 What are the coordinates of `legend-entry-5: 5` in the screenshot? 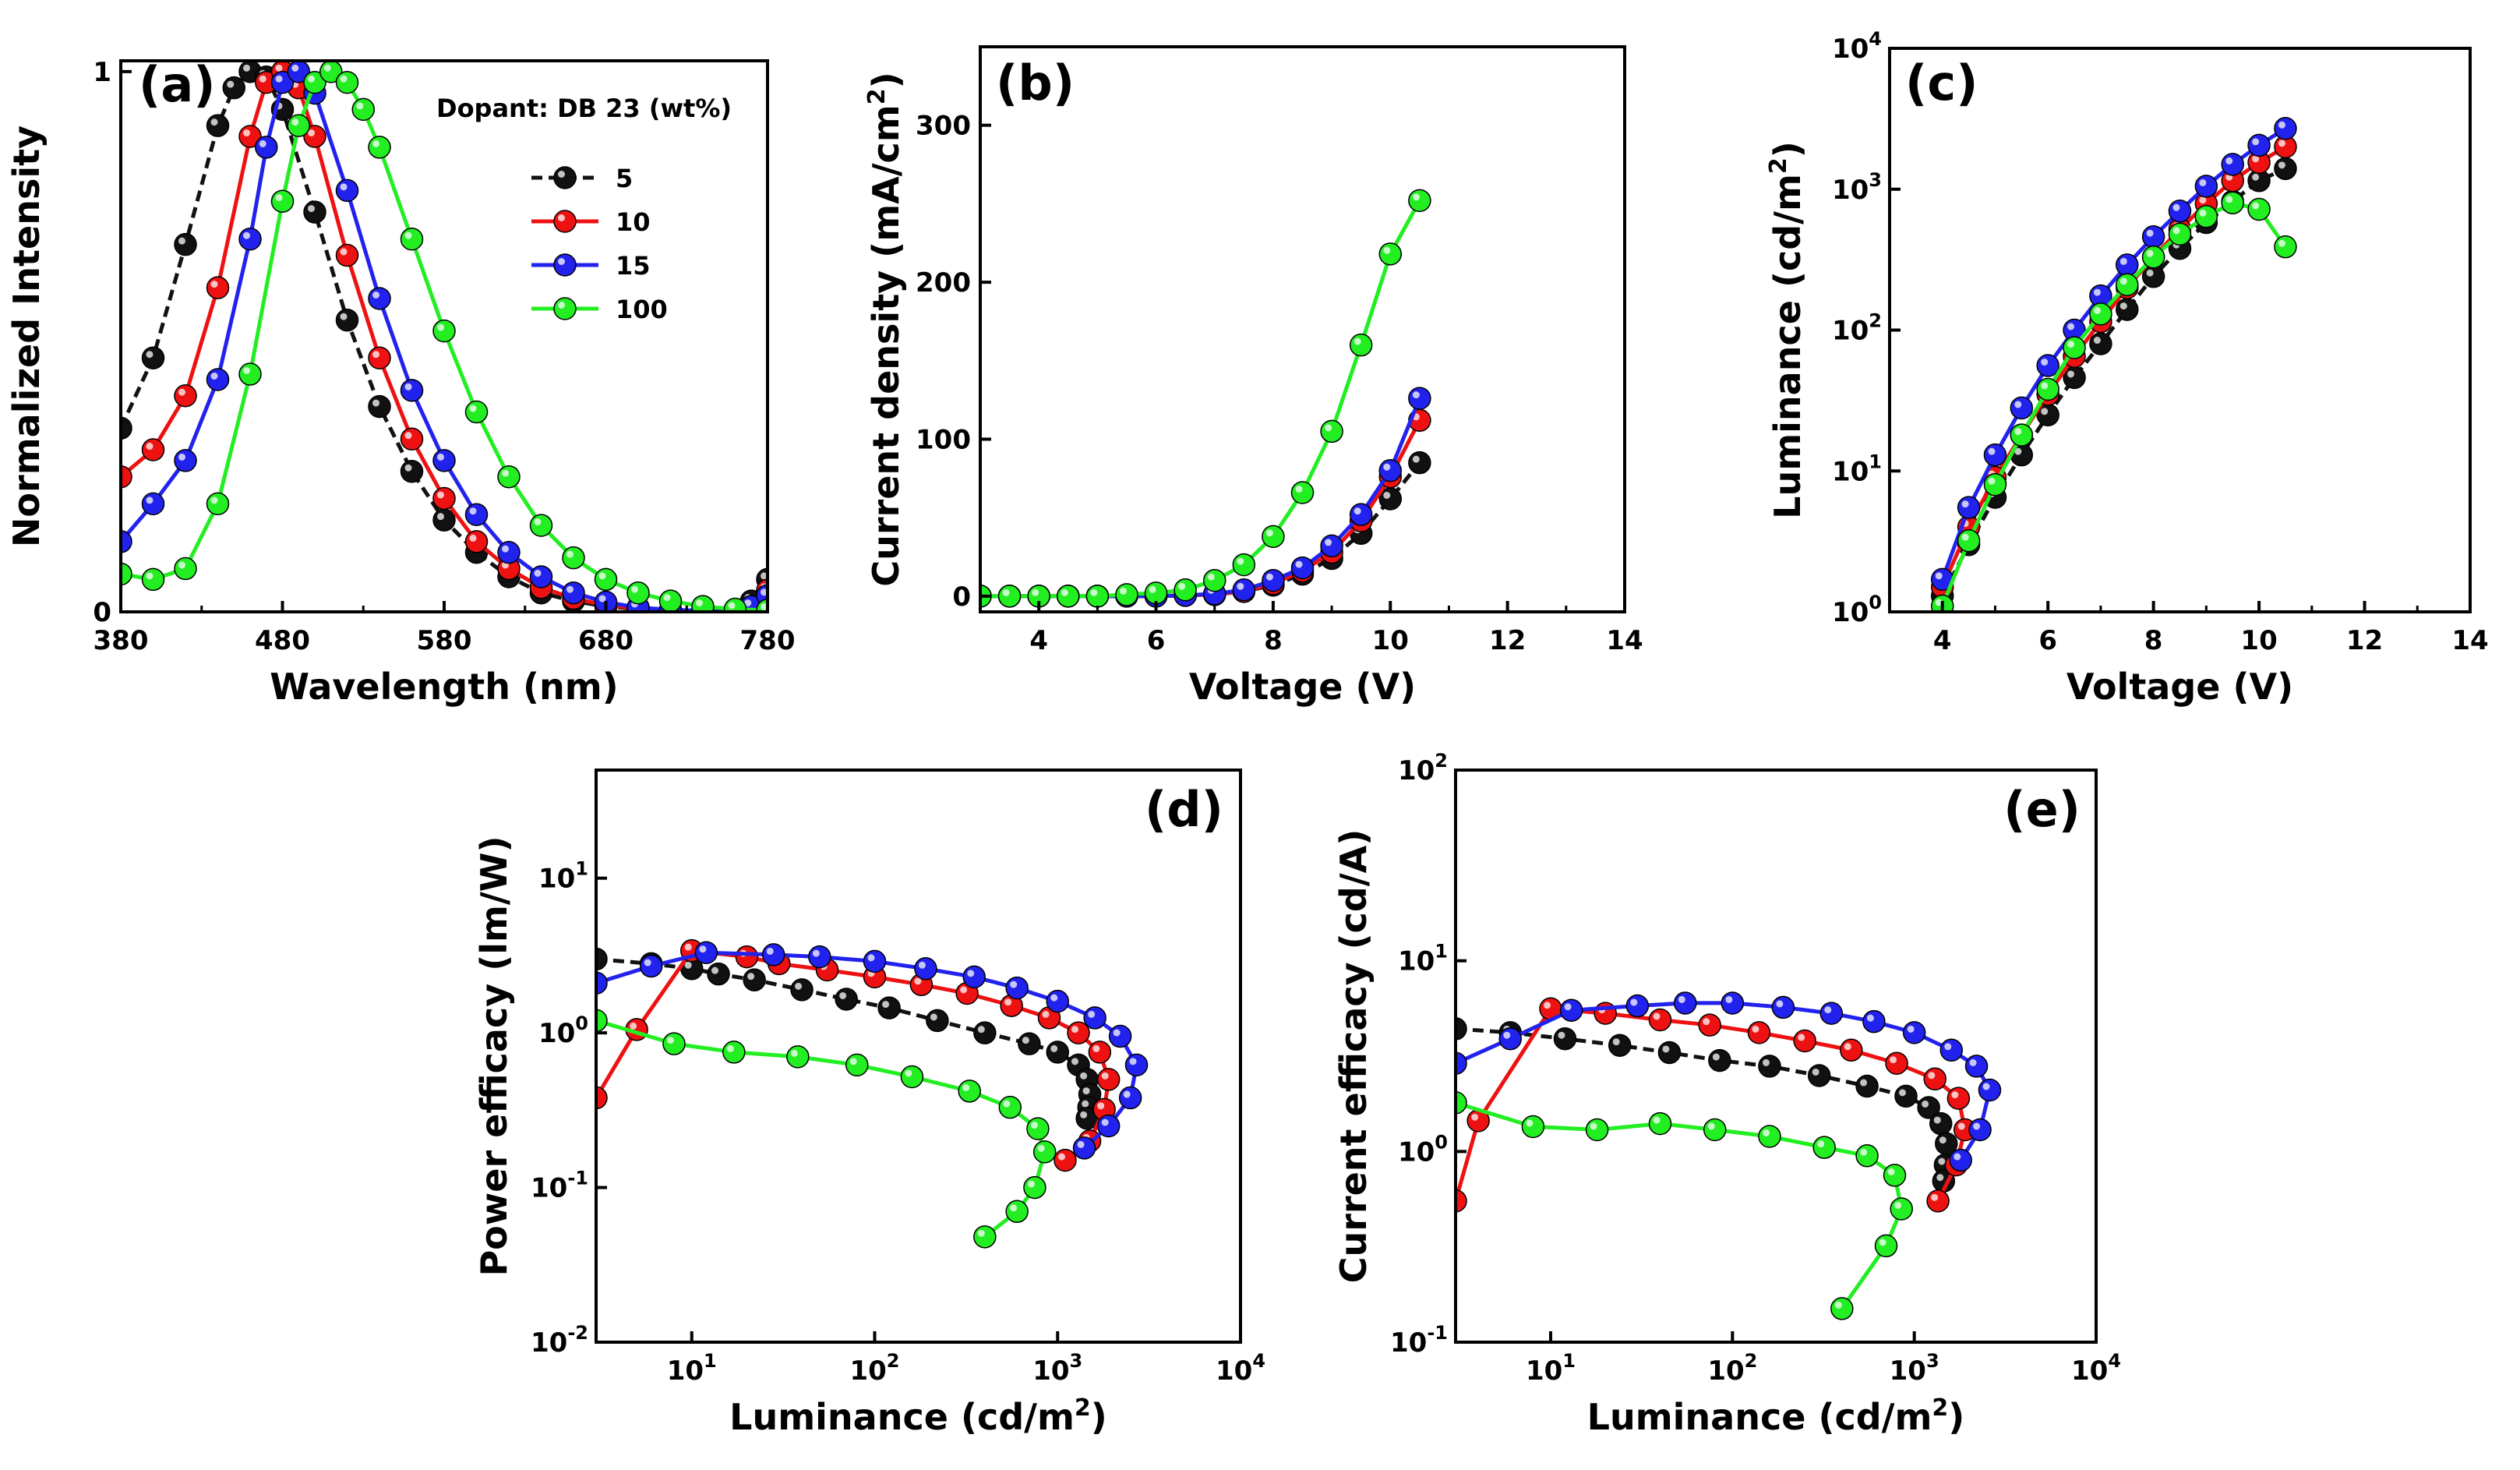 It's located at (625, 178).